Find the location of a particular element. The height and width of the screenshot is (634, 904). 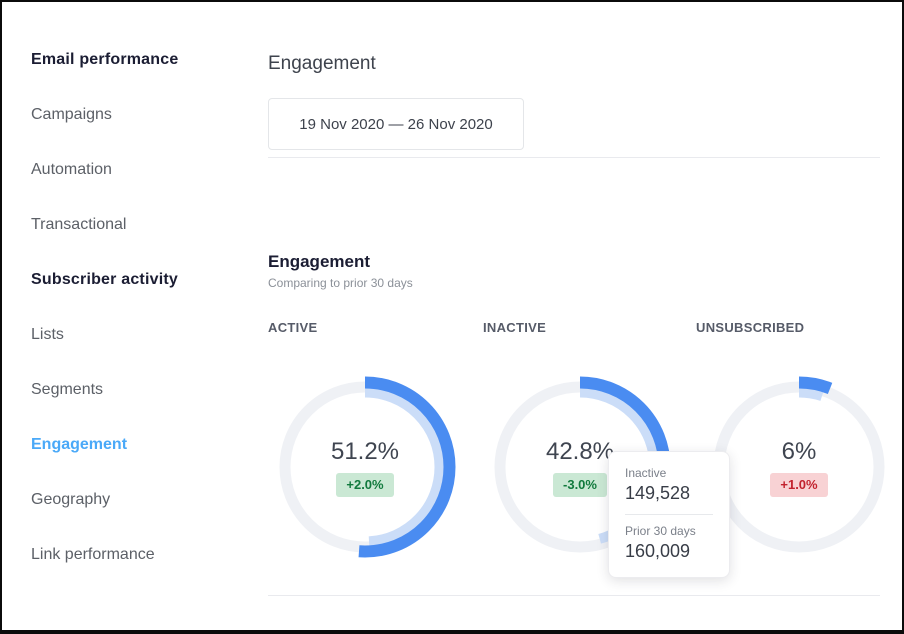

active-donut-center: 51.2% +2.0% is located at coordinates (365, 467).